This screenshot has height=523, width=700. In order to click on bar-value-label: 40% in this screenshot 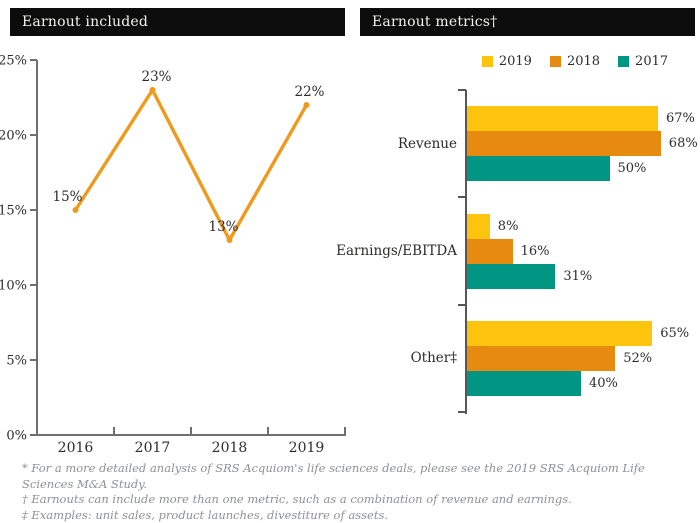, I will do `click(603, 383)`.